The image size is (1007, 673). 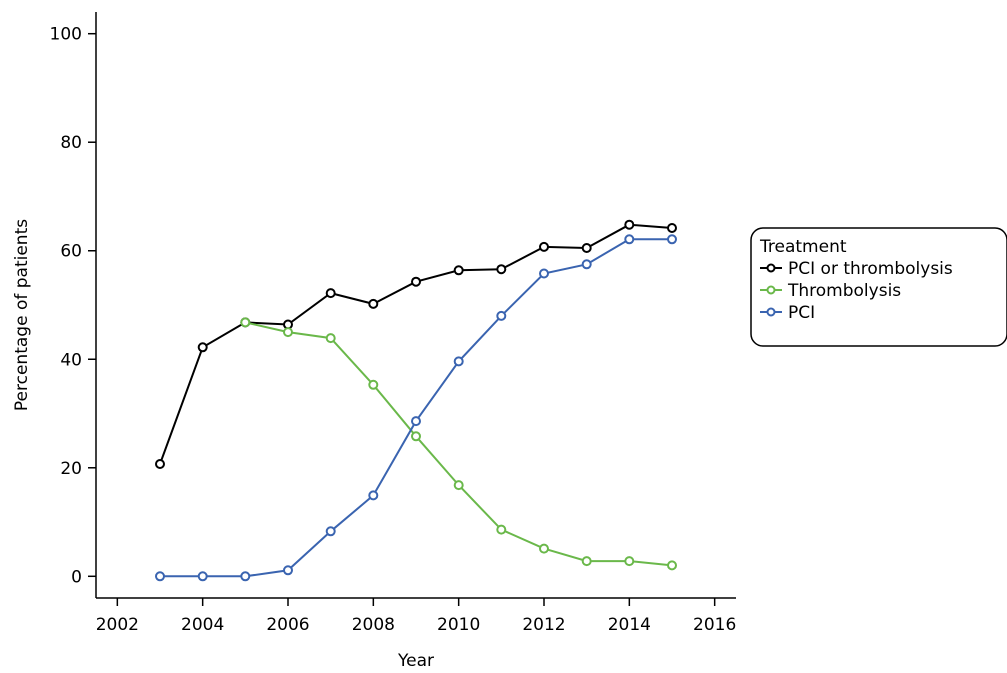 I want to click on y-tick-label: 40, so click(x=71, y=360).